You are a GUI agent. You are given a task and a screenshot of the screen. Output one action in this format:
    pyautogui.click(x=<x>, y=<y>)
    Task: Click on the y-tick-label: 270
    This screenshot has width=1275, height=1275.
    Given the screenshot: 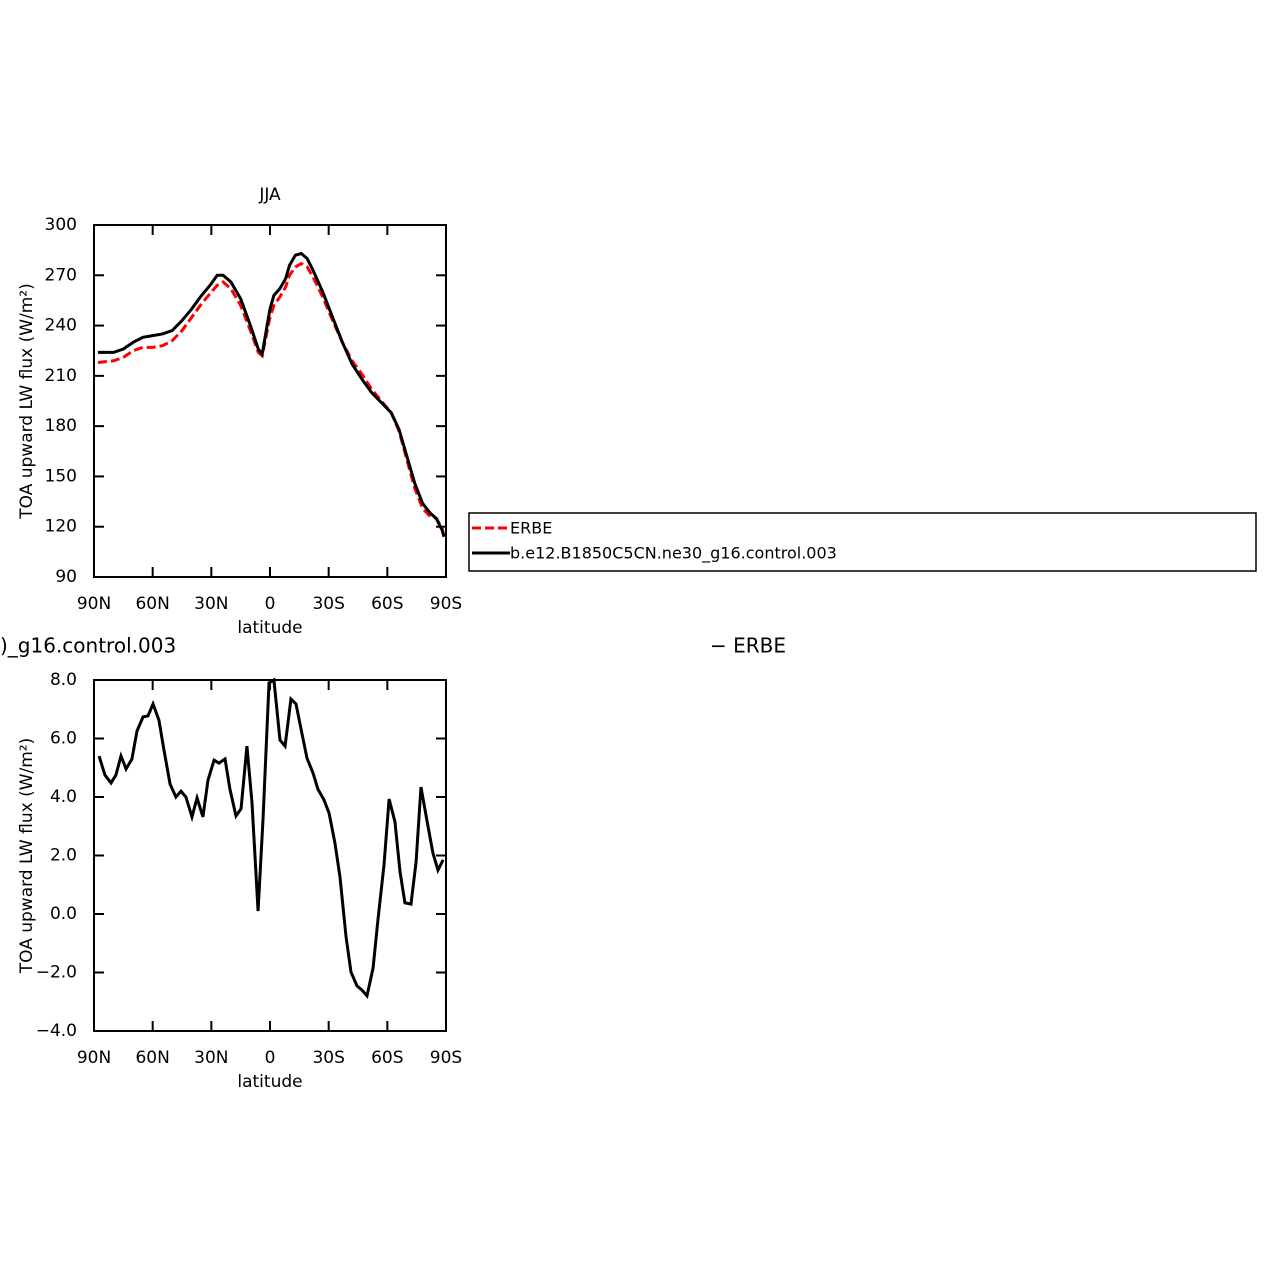 What is the action you would take?
    pyautogui.click(x=61, y=275)
    